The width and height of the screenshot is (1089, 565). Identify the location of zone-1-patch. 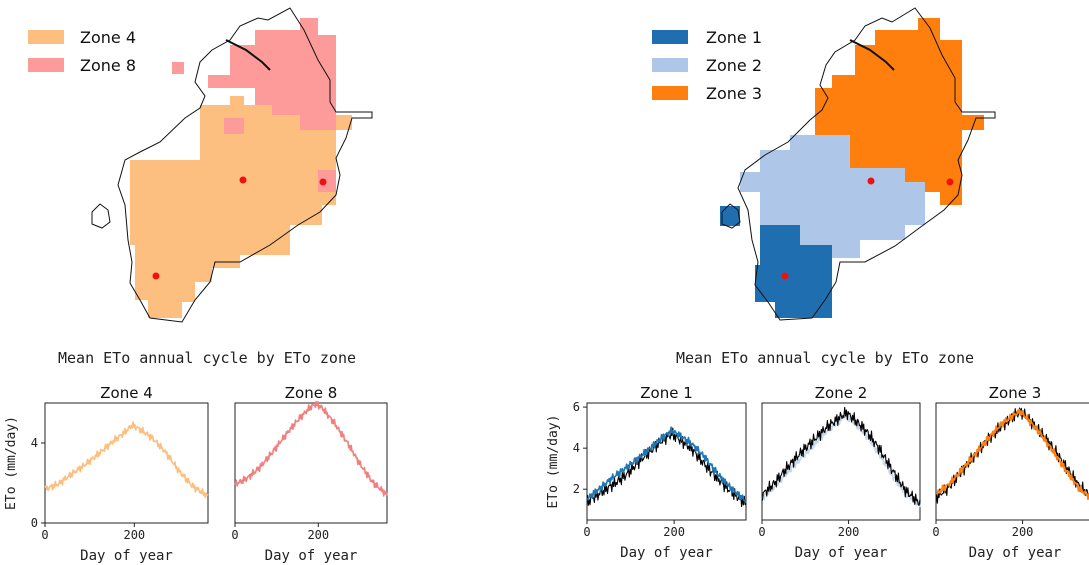
(730, 216).